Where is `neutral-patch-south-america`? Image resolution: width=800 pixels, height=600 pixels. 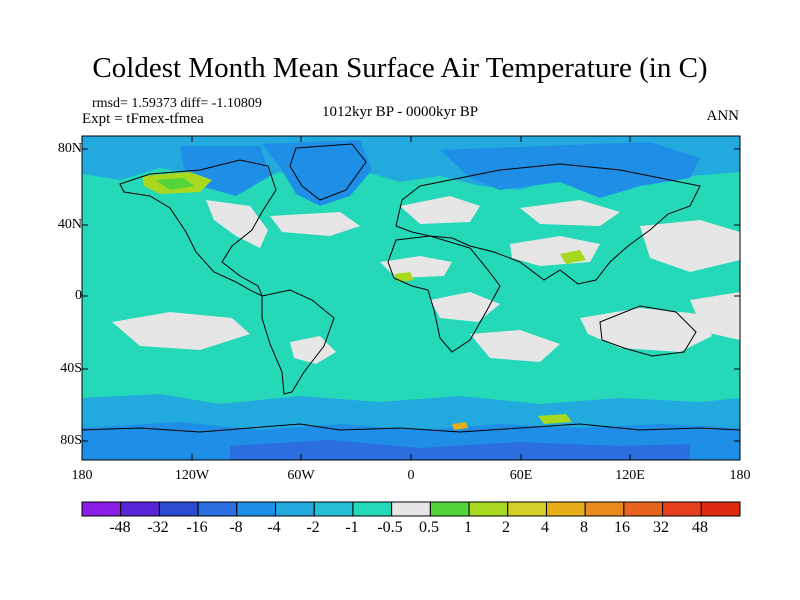
neutral-patch-south-america is located at coordinates (313, 350).